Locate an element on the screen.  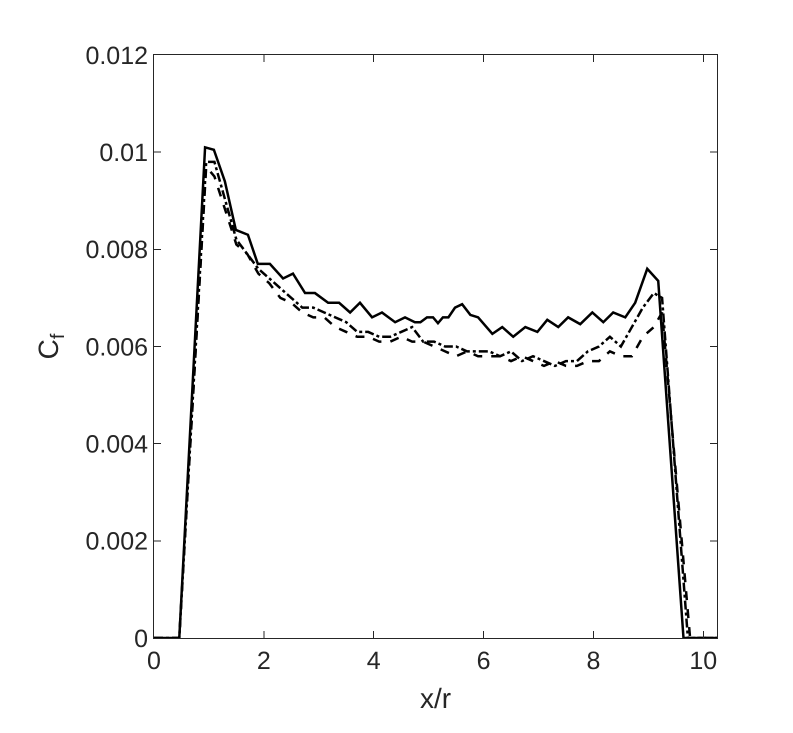
y-tick-label: 0 is located at coordinates (141, 638).